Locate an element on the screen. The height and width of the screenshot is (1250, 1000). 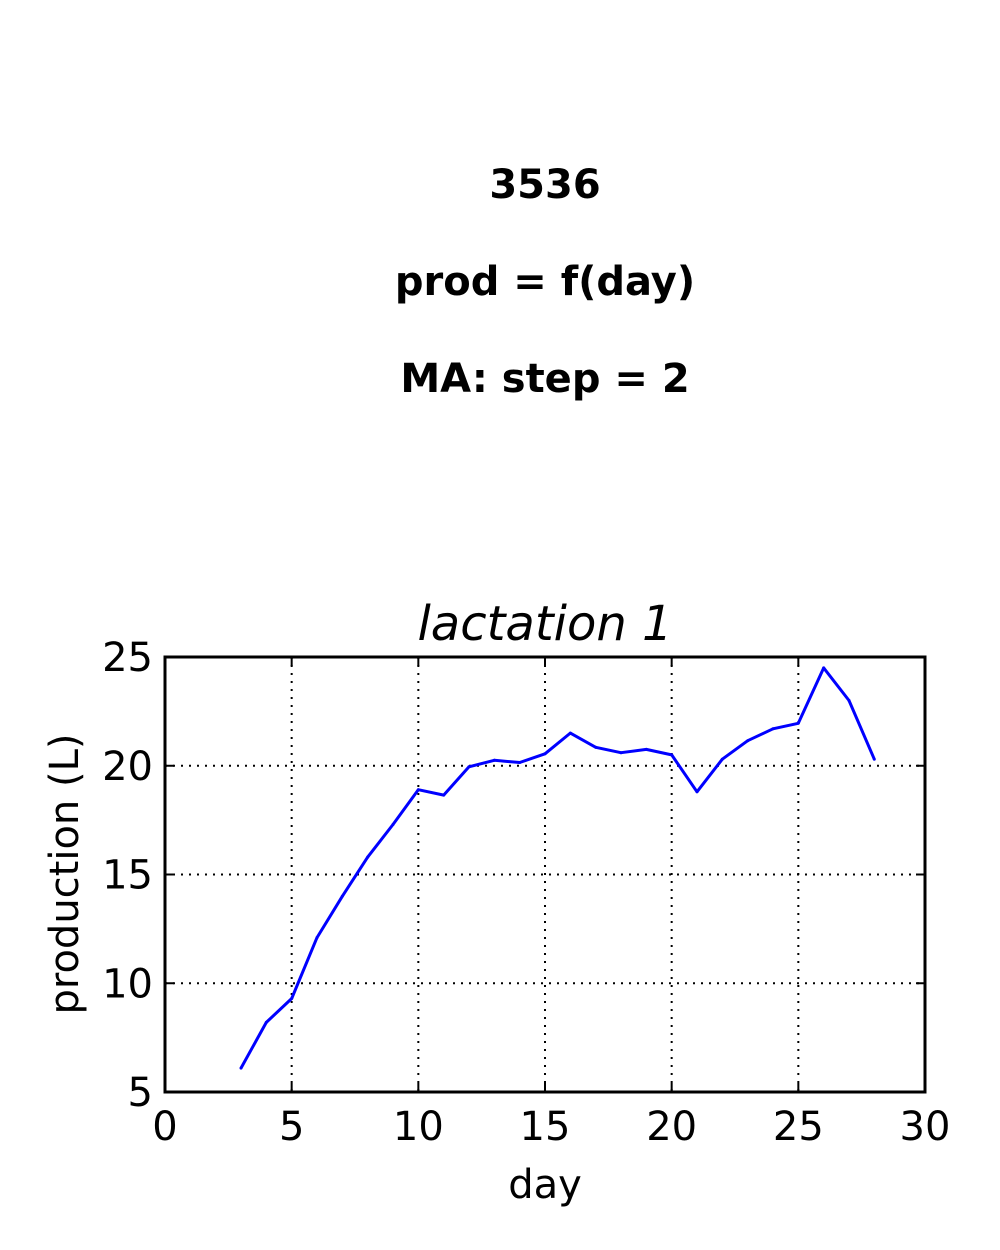
figure-title: 3536 prod = f(day) MA: step = 2 is located at coordinates (545, 282).